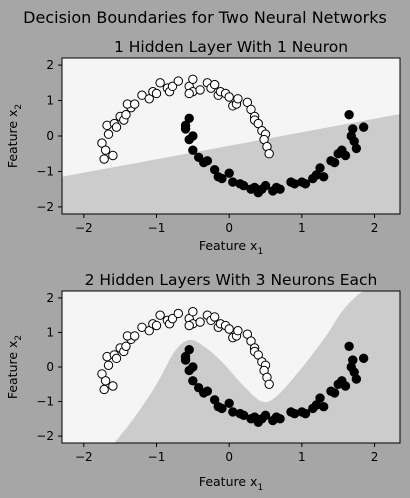  I want to click on chart-title: 1 Hidden Layer With 1 Neuron, so click(231, 47).